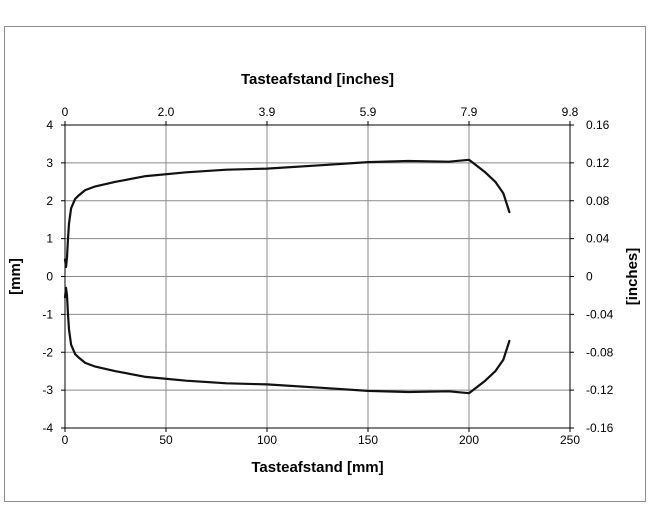 The height and width of the screenshot is (508, 652). Describe the element at coordinates (166, 112) in the screenshot. I see `x2-tick-label: 2.0` at that location.